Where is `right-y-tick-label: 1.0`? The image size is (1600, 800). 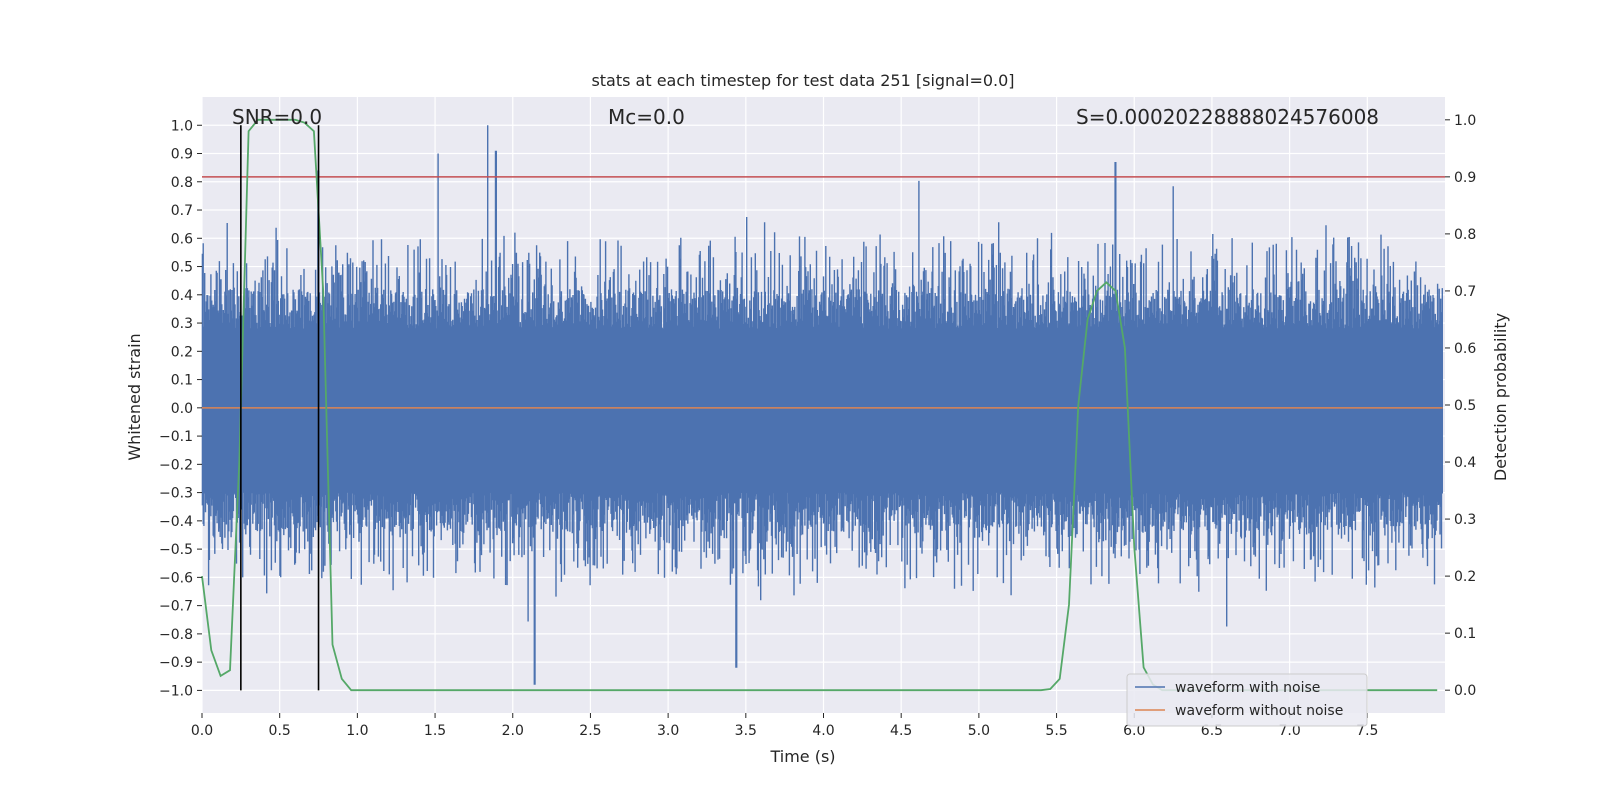
right-y-tick-label: 1.0 is located at coordinates (1465, 121).